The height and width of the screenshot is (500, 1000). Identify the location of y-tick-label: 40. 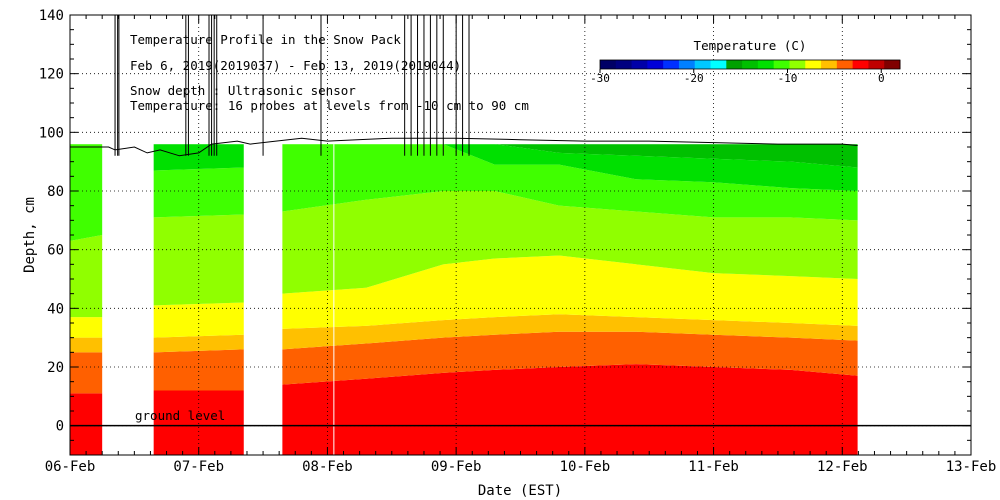
(55, 309).